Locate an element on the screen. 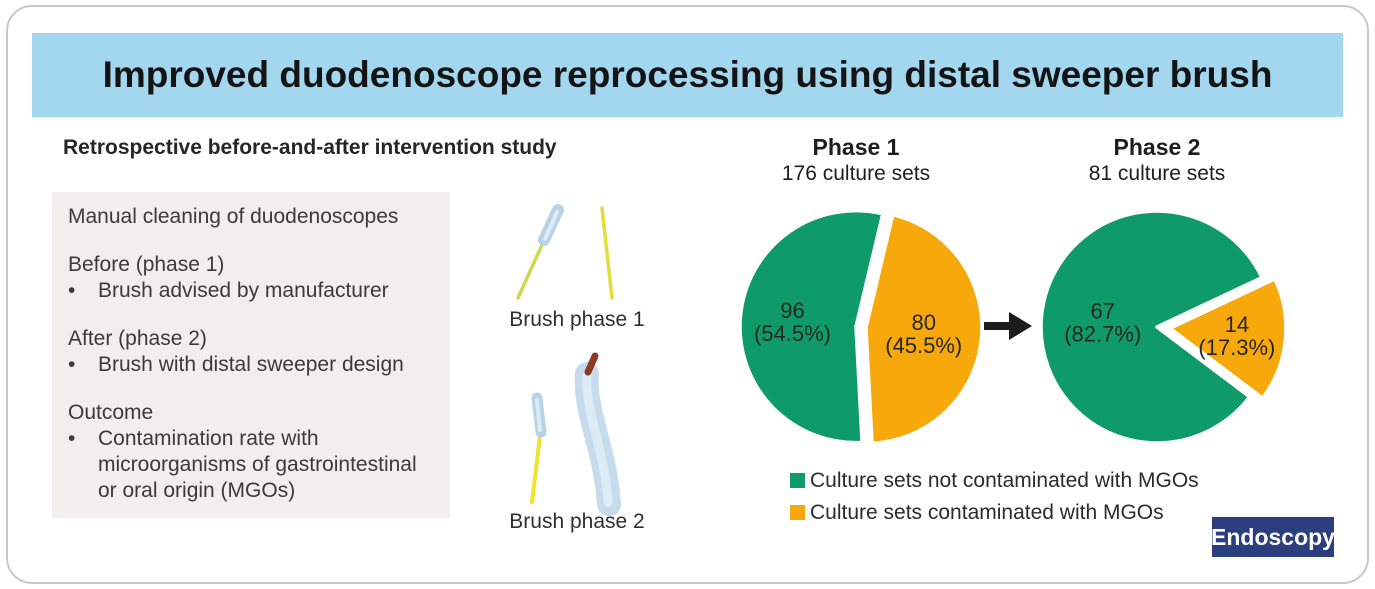  phase-2-pie-chart: 67(82.7%) 14(17.3%) is located at coordinates (1163, 327).